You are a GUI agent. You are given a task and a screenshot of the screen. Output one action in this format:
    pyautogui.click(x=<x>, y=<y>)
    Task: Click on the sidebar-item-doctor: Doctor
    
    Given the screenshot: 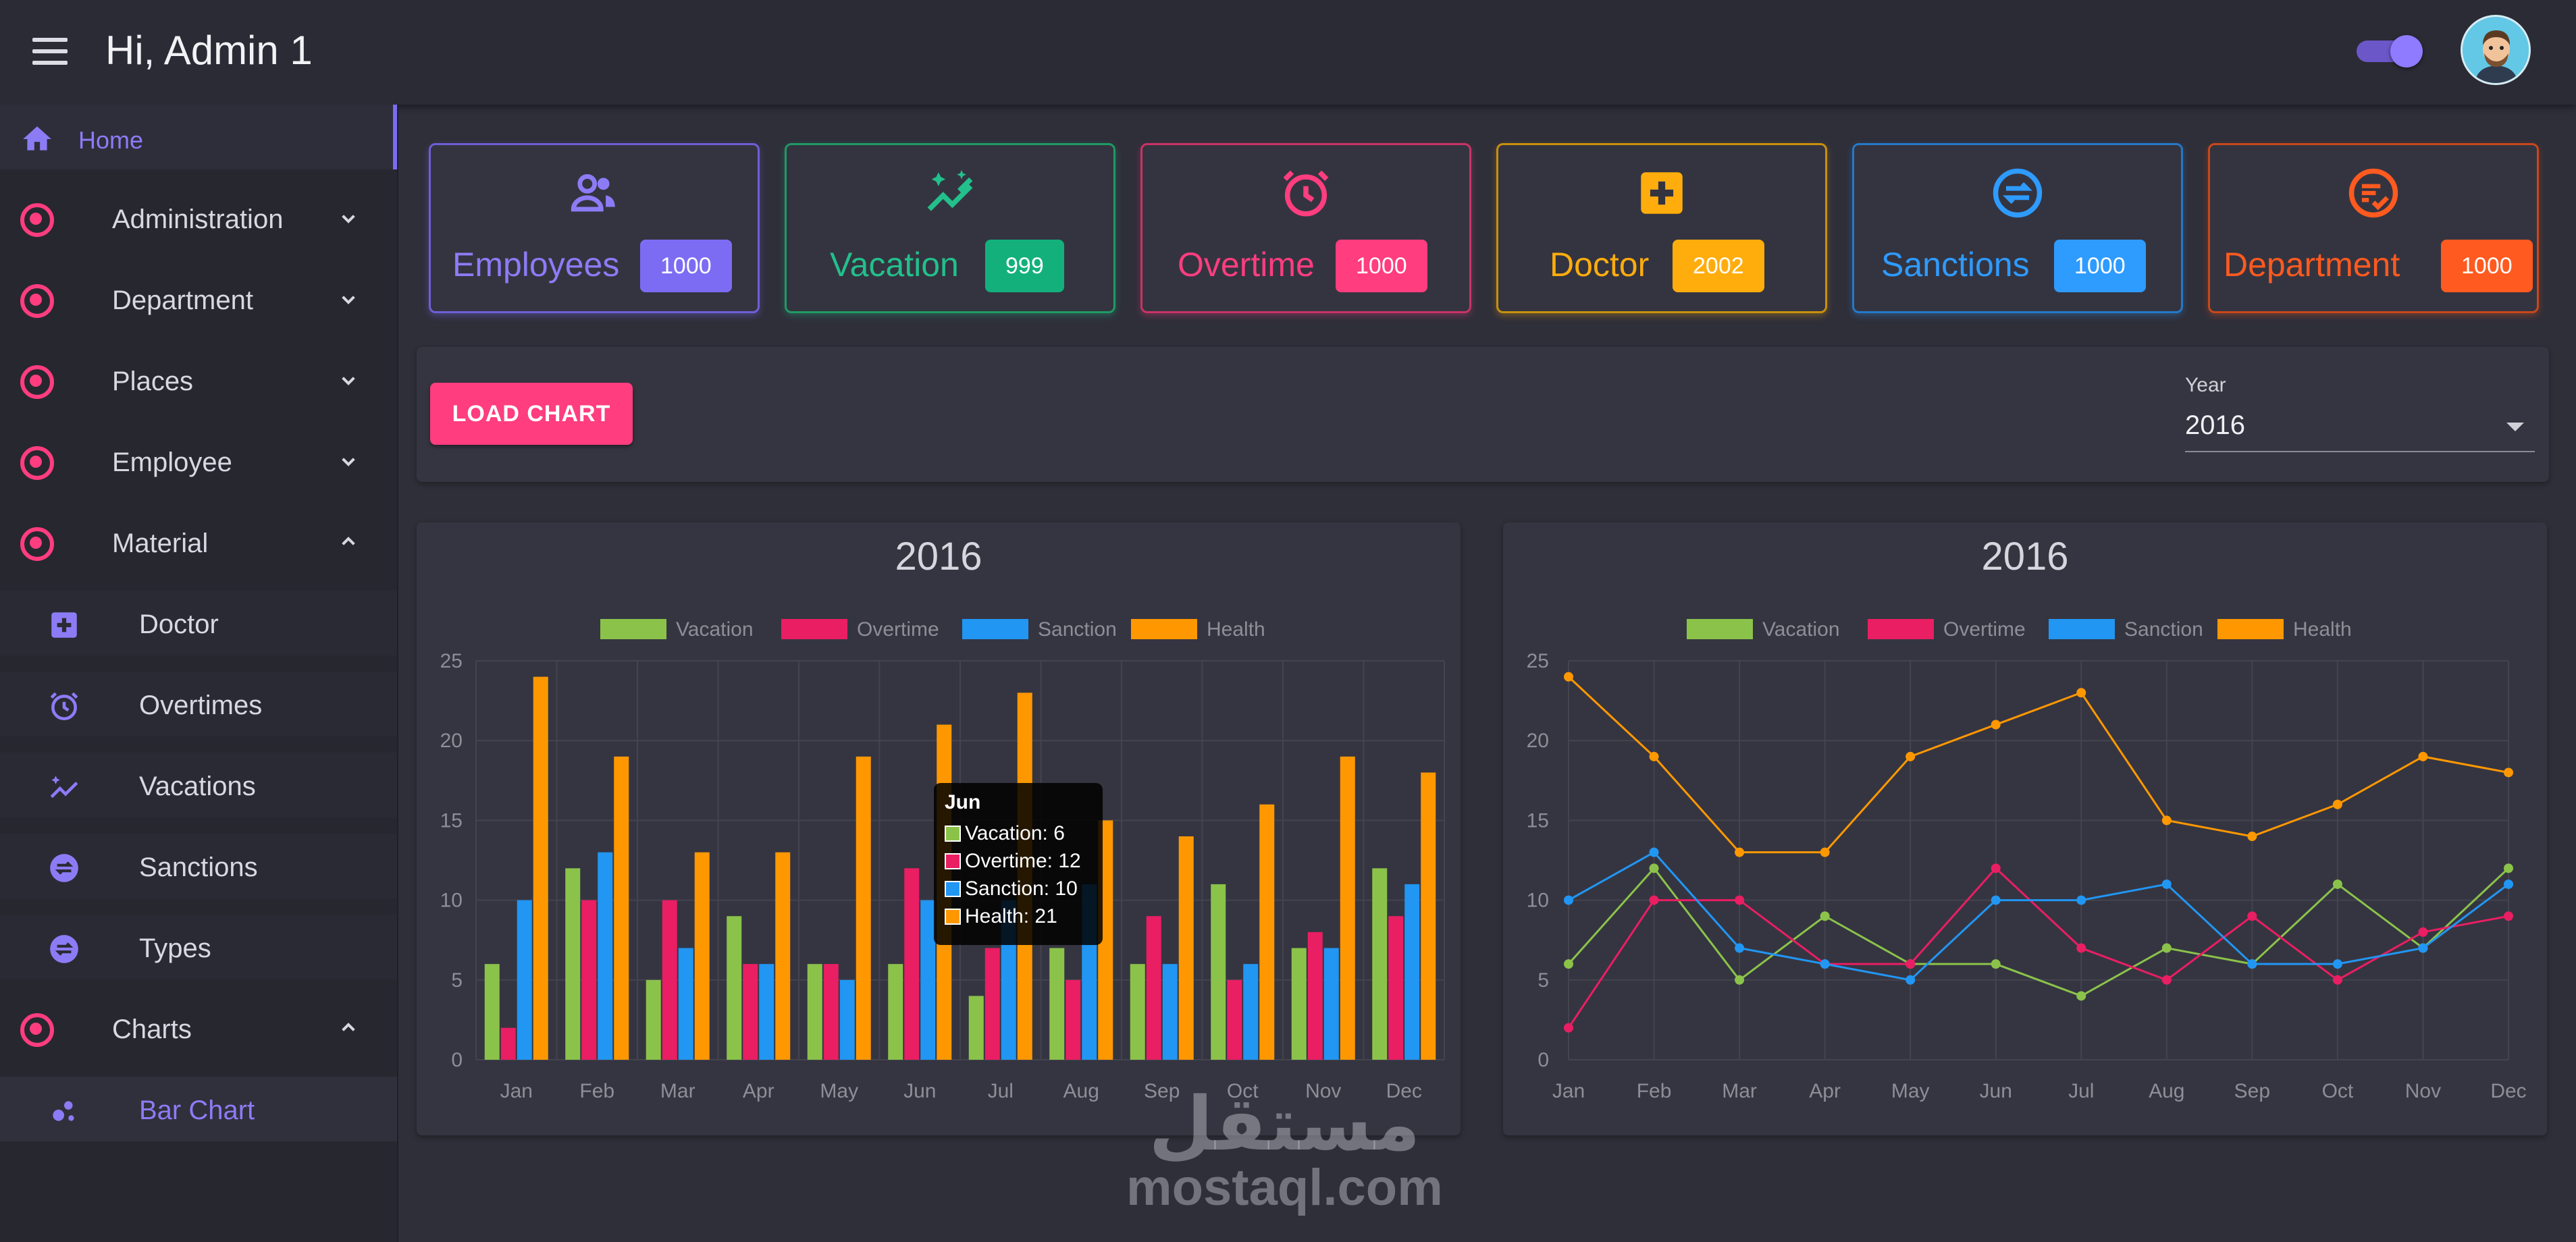 What is the action you would take?
    pyautogui.click(x=198, y=623)
    